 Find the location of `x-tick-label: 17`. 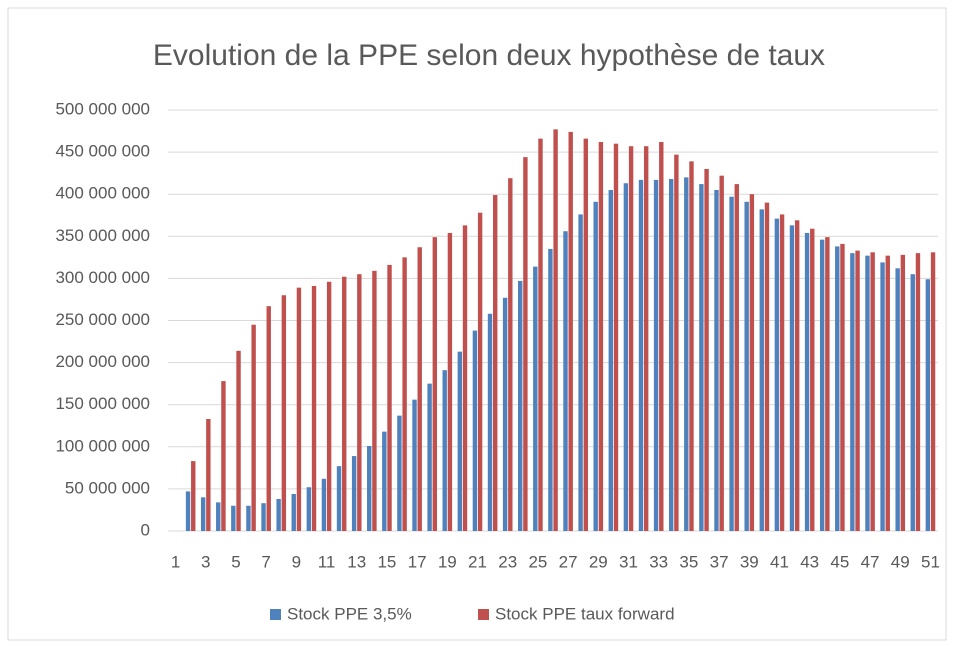

x-tick-label: 17 is located at coordinates (417, 561).